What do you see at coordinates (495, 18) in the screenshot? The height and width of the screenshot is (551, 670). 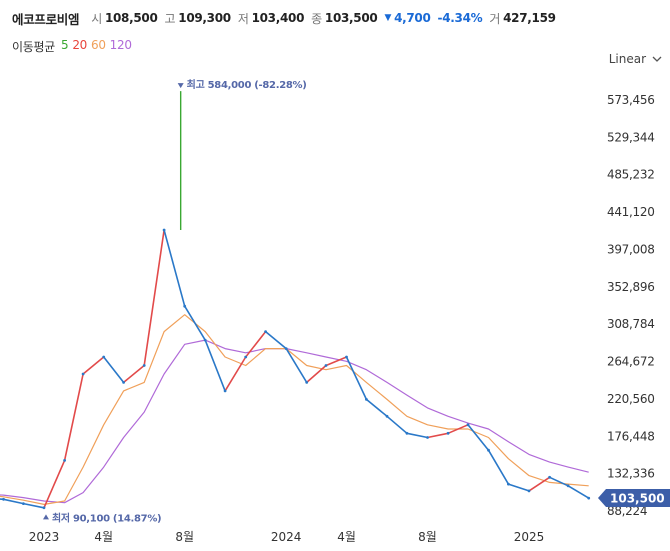 I see `volume-label: 거` at bounding box center [495, 18].